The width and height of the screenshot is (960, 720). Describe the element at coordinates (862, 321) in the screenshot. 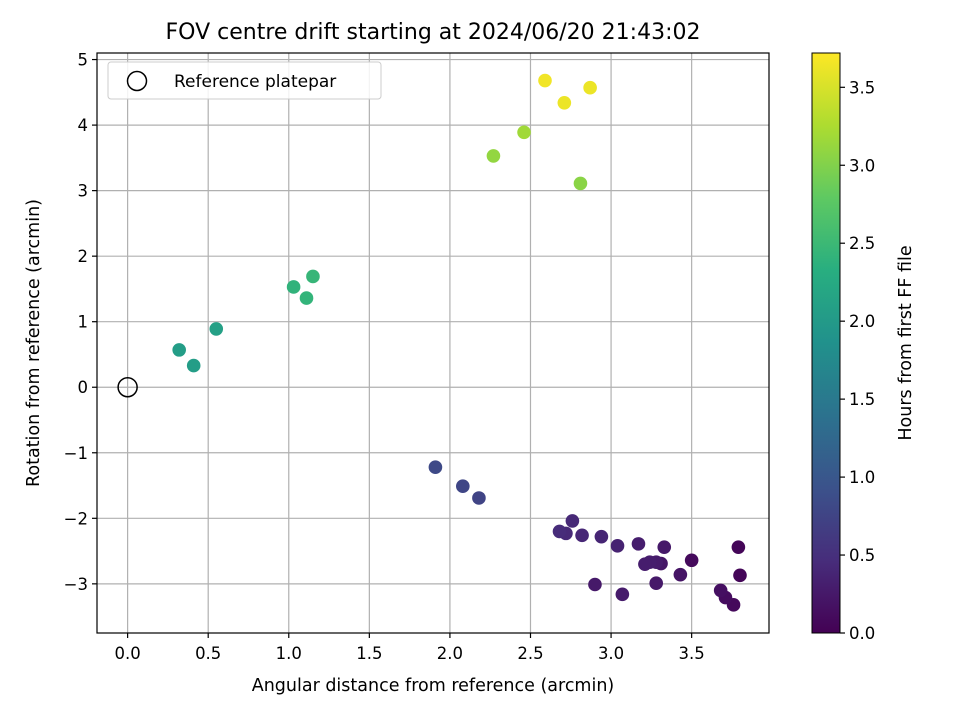

I see `colorbar-tick-label: 2.0` at that location.